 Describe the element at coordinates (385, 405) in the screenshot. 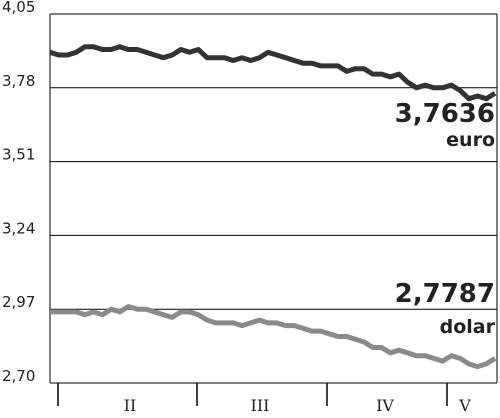

I see `x-tick-label: IV` at that location.